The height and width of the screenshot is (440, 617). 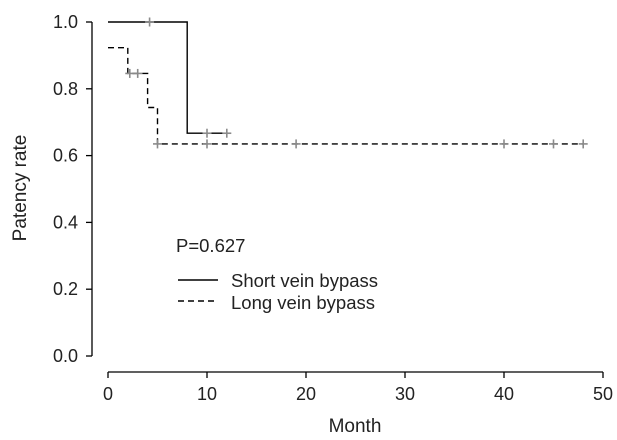 I want to click on legend-label-long: Long vein bypass, so click(x=303, y=302).